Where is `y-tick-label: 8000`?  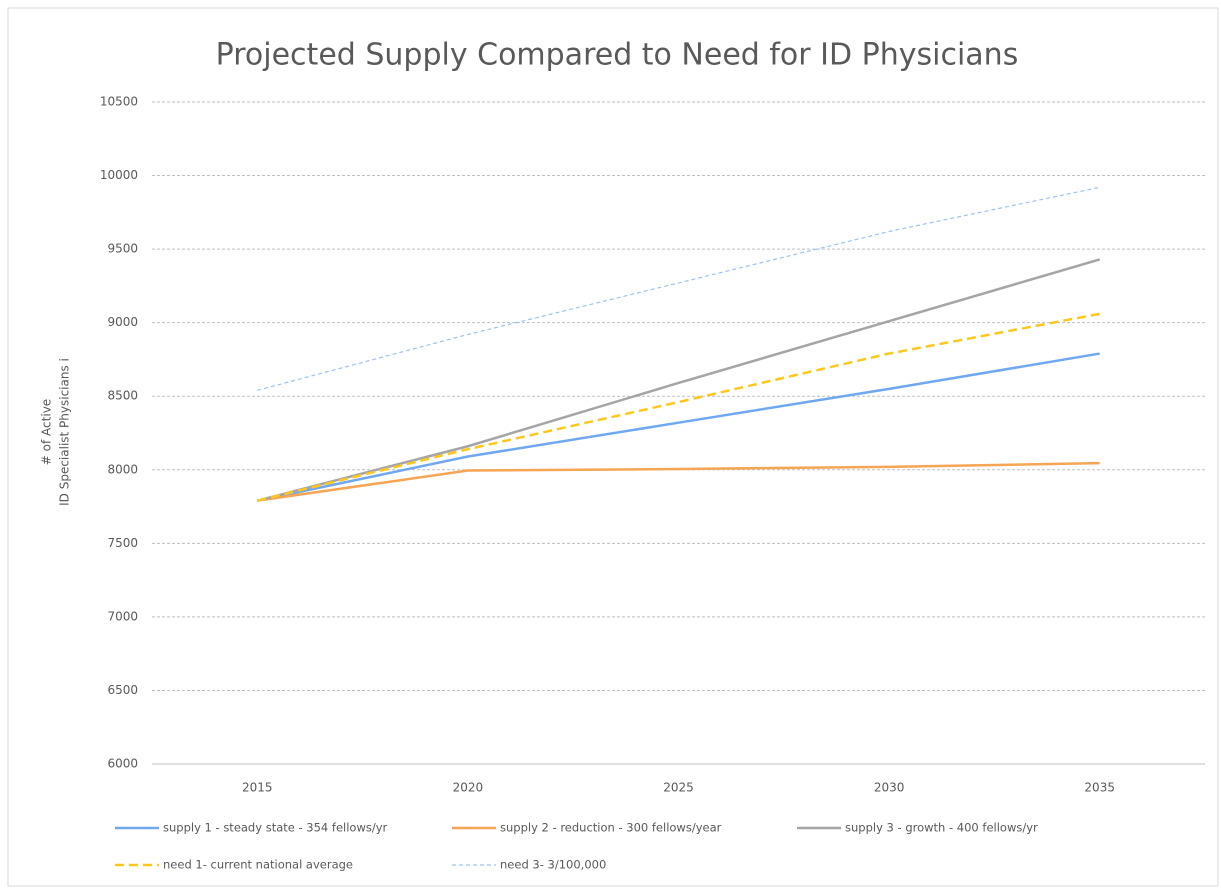 y-tick-label: 8000 is located at coordinates (122, 469).